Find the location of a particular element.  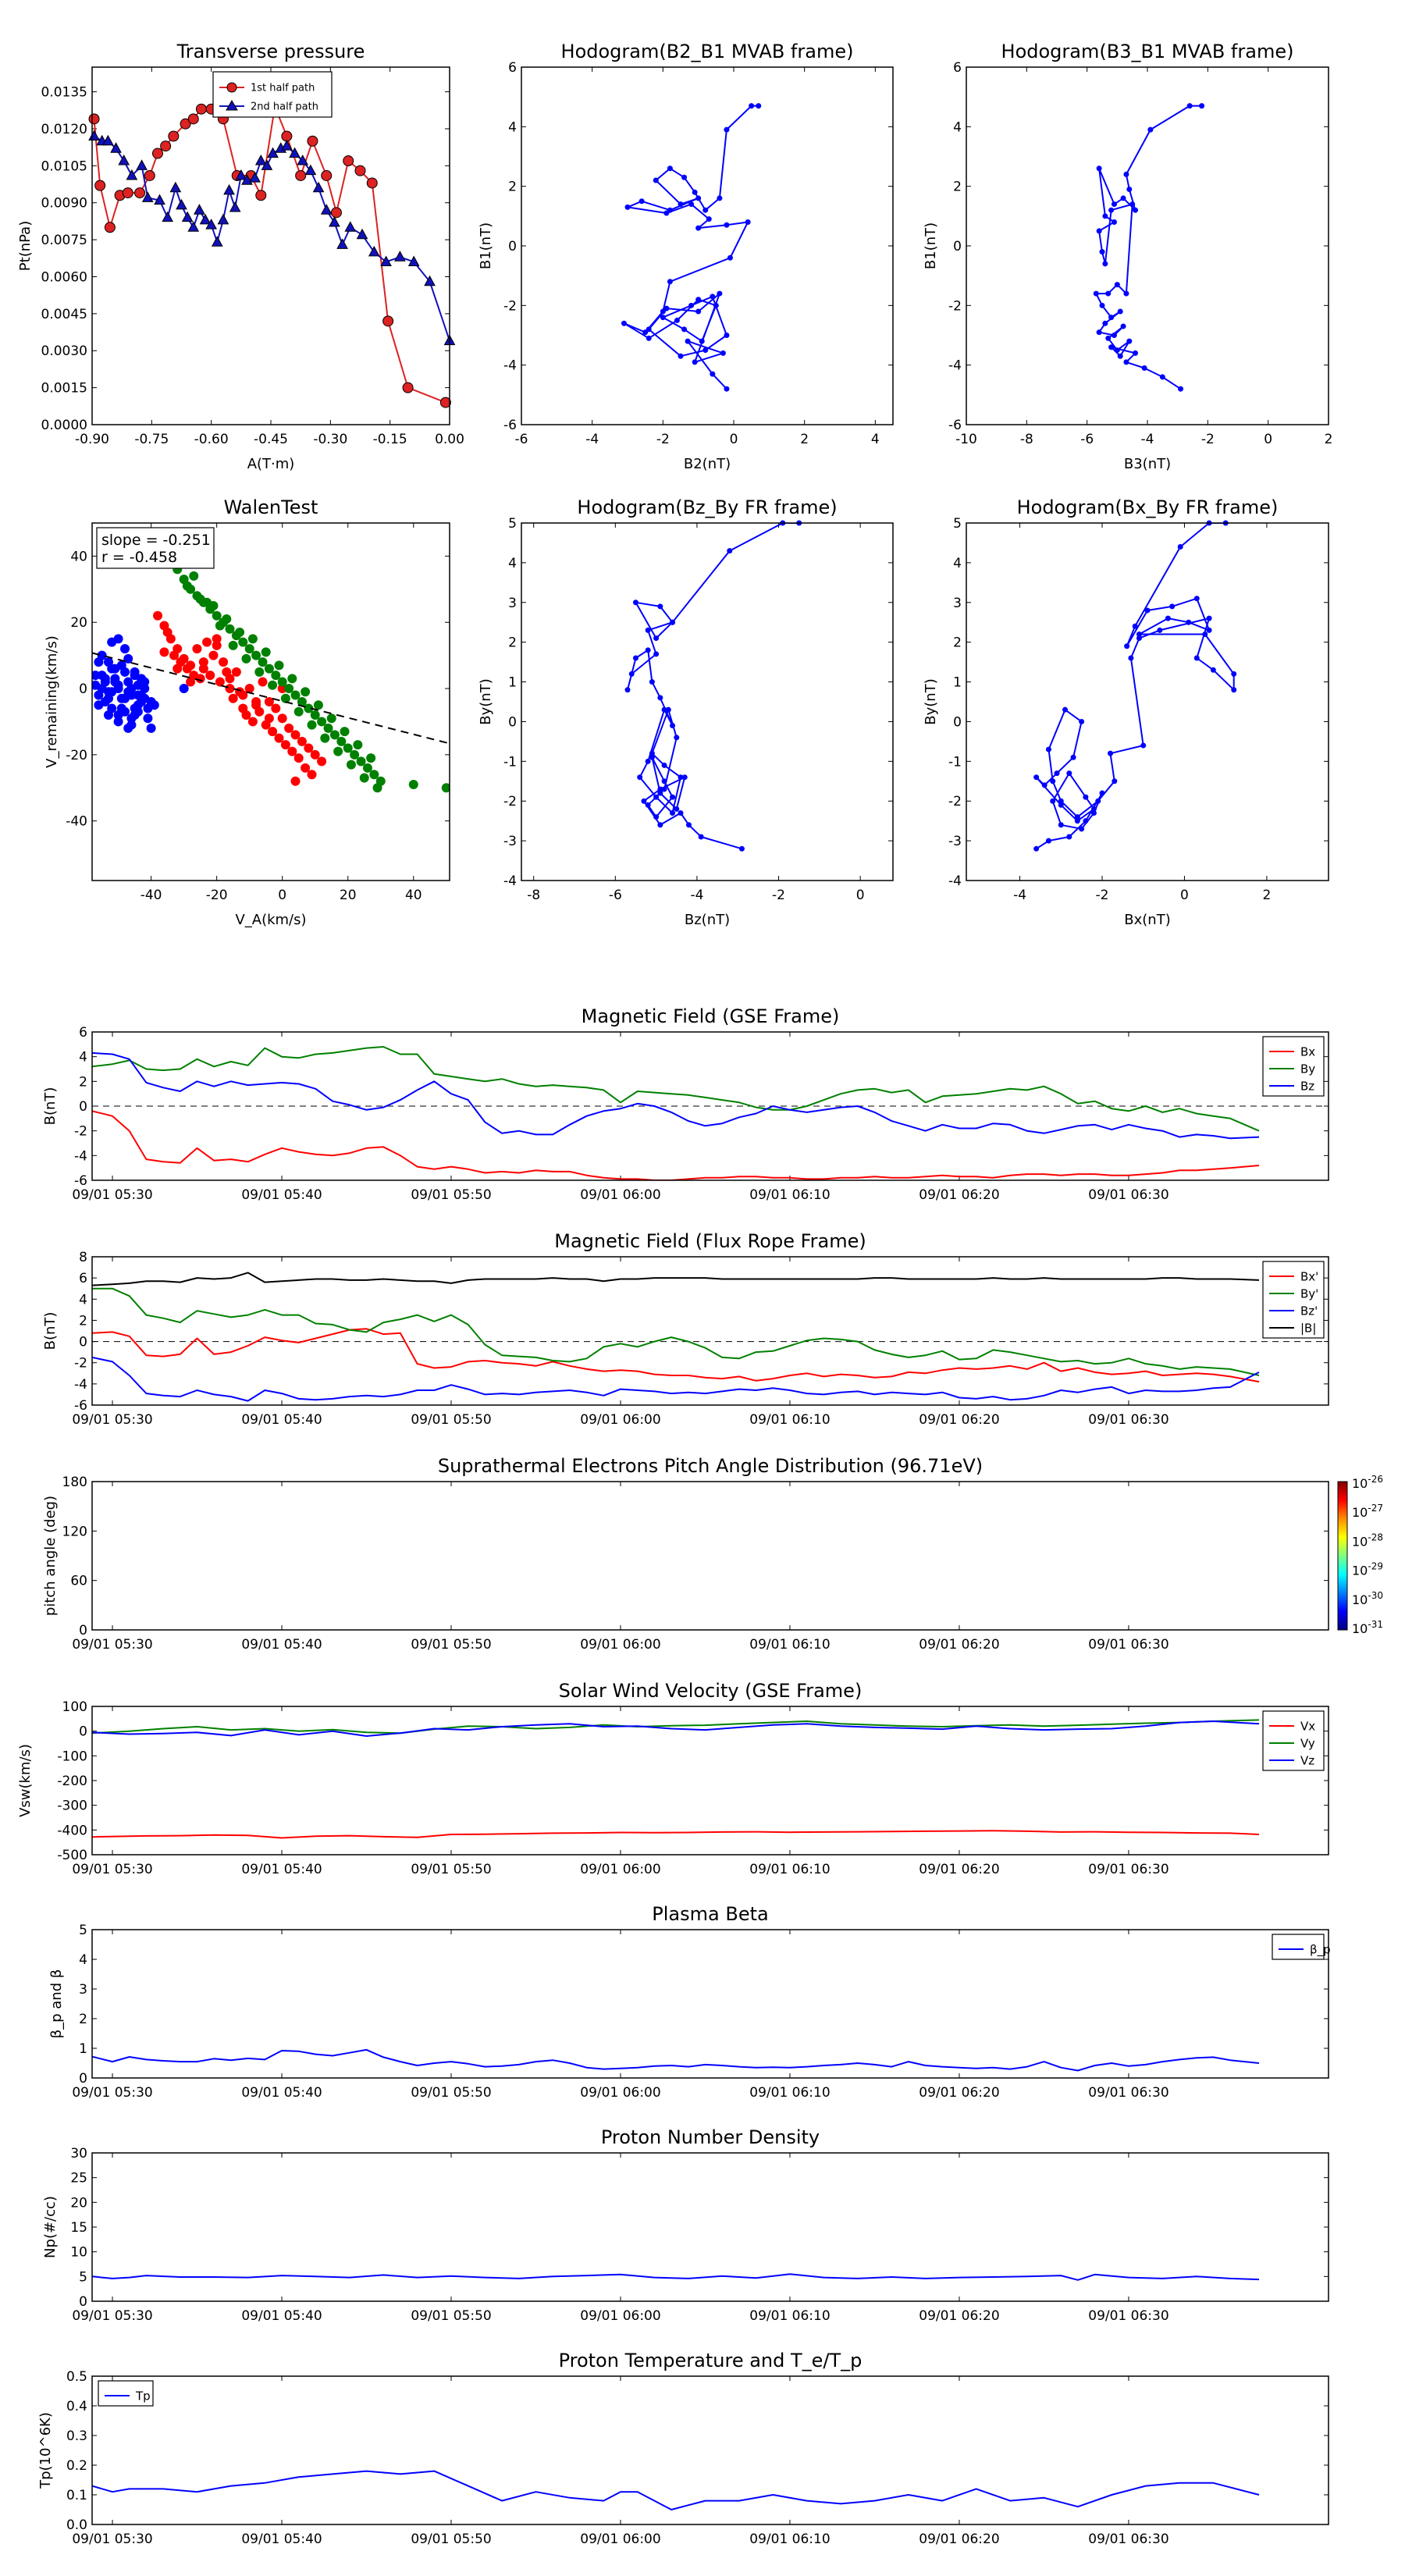

legend-label: Tp is located at coordinates (143, 2396).